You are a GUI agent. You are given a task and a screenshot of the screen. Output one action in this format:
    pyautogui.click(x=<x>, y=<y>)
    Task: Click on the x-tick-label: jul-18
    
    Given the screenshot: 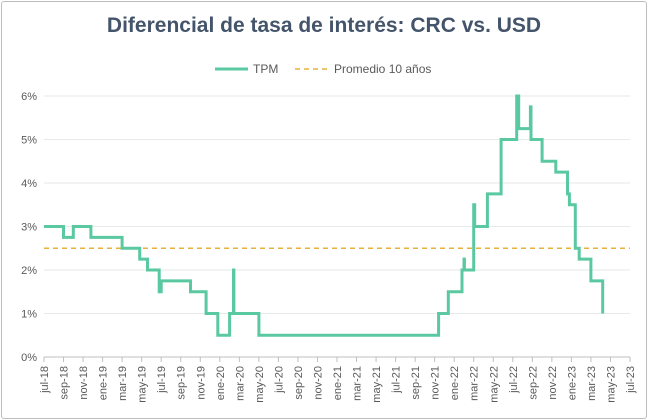 What is the action you would take?
    pyautogui.click(x=45, y=380)
    